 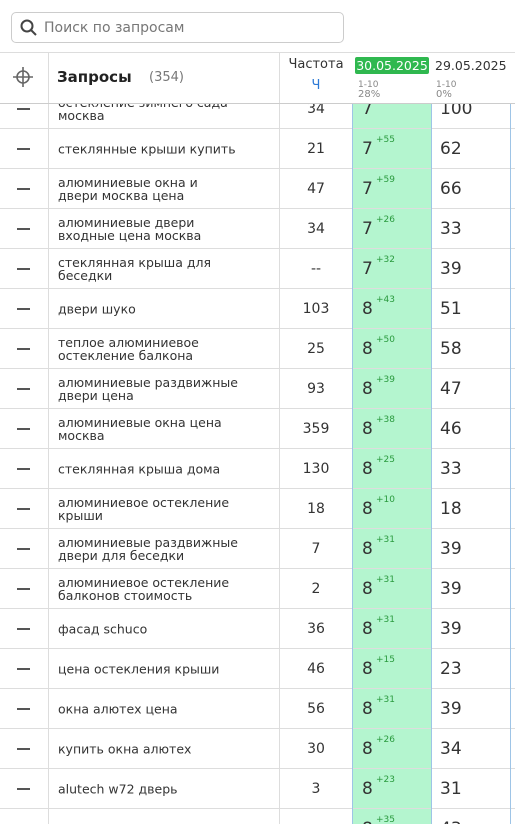 What do you see at coordinates (23, 77) in the screenshot?
I see `target-icon` at bounding box center [23, 77].